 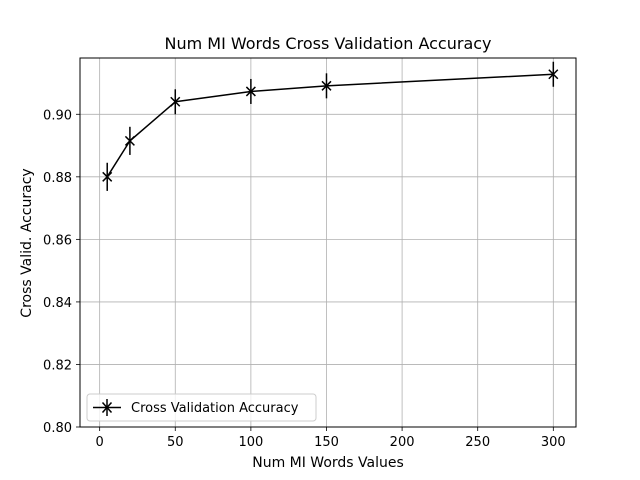 What do you see at coordinates (327, 43) in the screenshot?
I see `chart-title: Num MI Words Cross Validation Accuracy` at bounding box center [327, 43].